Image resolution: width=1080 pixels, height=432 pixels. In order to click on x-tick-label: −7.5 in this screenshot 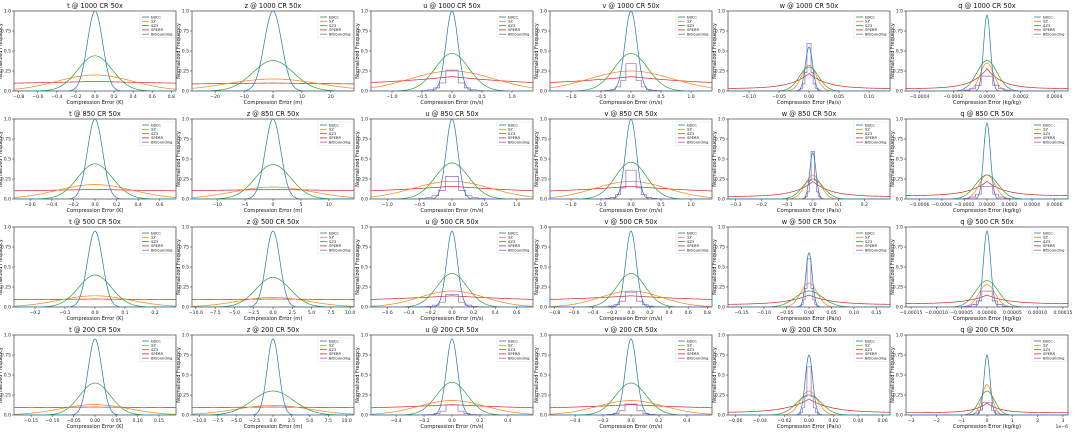, I will do `click(215, 313)`.